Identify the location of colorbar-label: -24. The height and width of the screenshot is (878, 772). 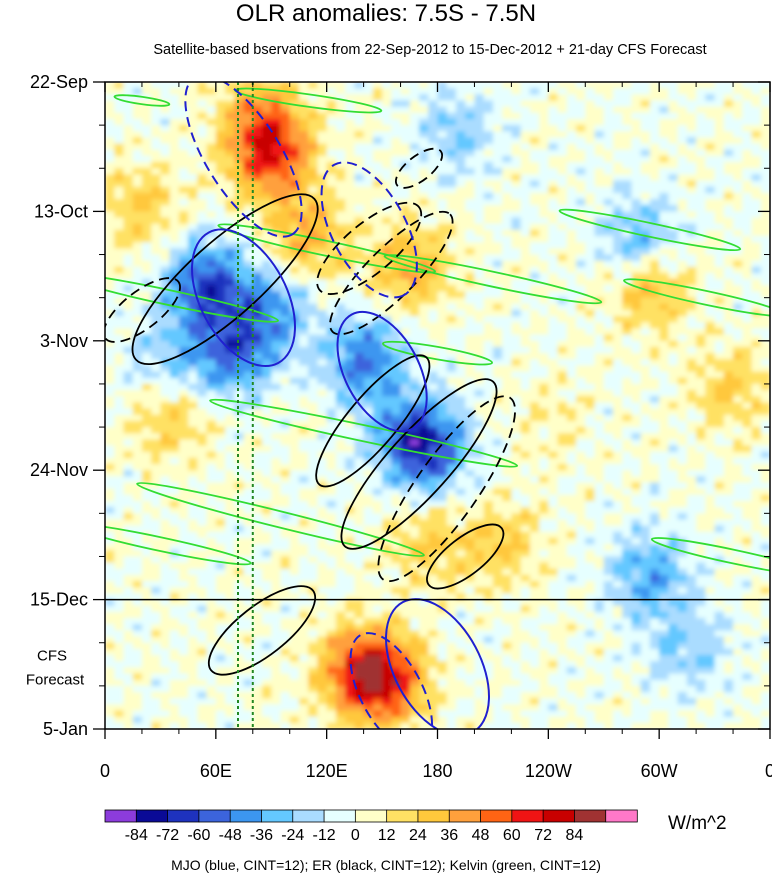
(292, 835).